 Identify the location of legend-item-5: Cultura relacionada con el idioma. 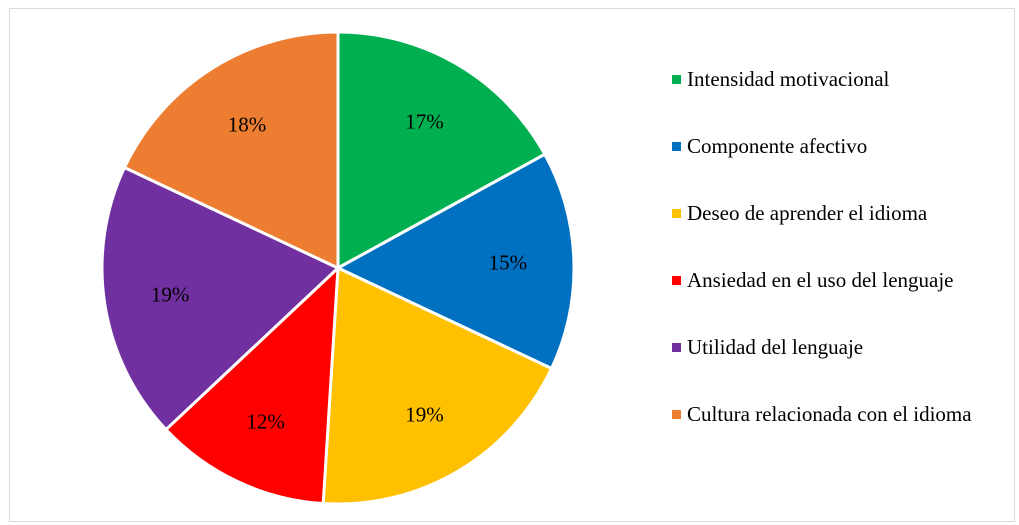
(834, 414).